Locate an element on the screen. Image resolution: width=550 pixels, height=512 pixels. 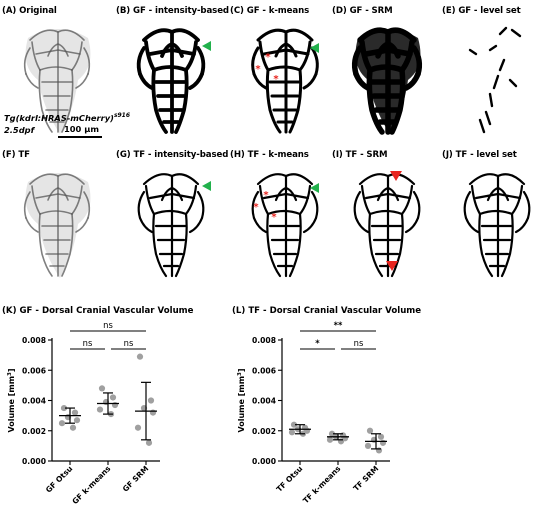
panel-label: (C) GF - k-means is located at coordinates (270, 11).